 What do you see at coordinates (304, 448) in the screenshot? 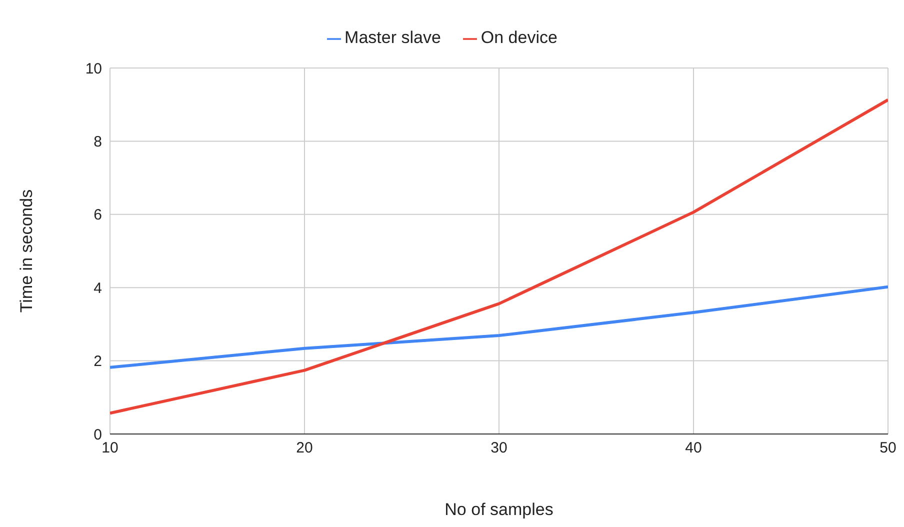
I see `x-tick-label: 20` at bounding box center [304, 448].